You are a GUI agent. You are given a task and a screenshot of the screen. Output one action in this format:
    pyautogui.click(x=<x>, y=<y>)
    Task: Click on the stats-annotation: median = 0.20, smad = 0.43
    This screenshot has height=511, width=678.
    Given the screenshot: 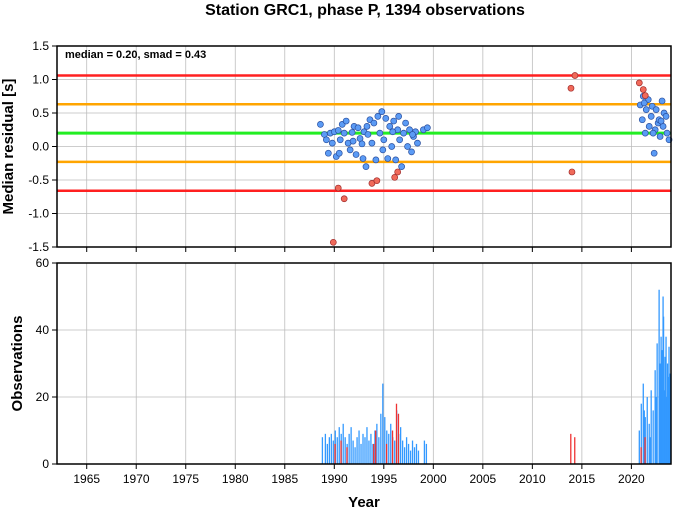 What is the action you would take?
    pyautogui.click(x=135, y=55)
    